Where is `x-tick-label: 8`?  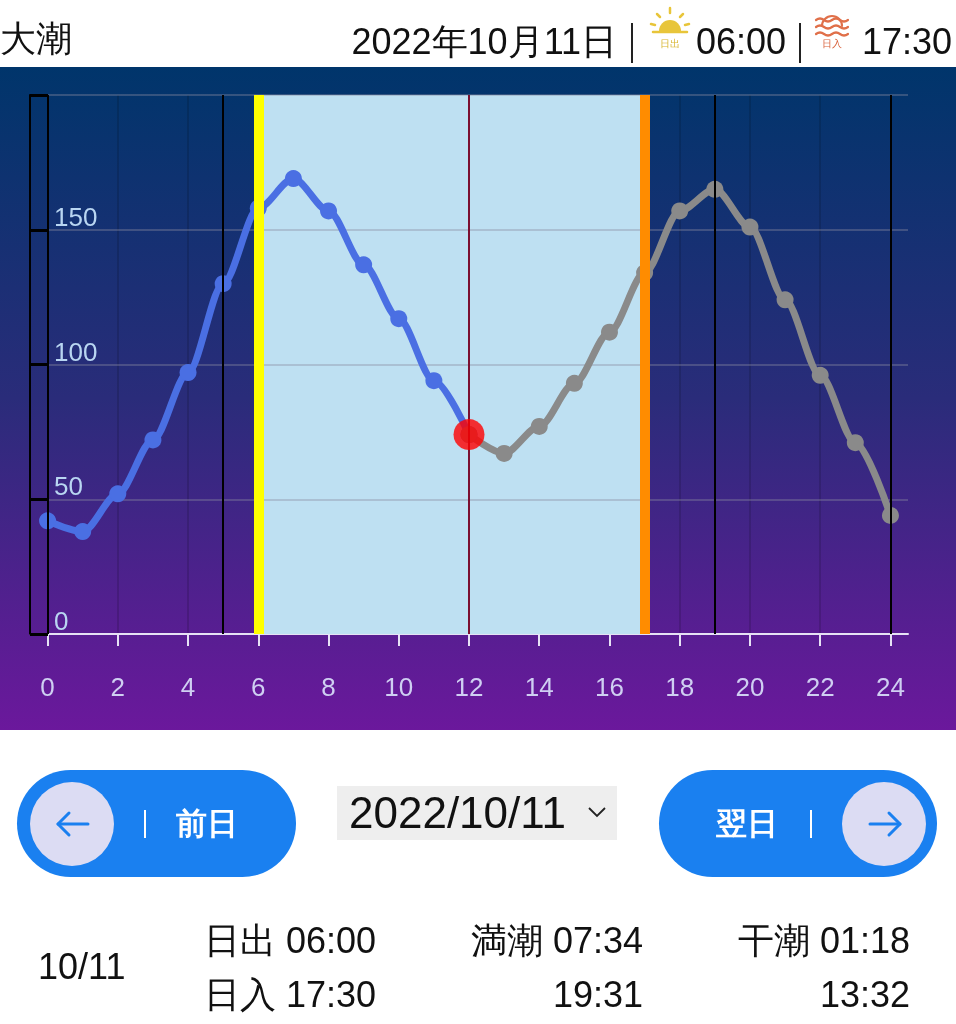 x-tick-label: 8 is located at coordinates (328, 687).